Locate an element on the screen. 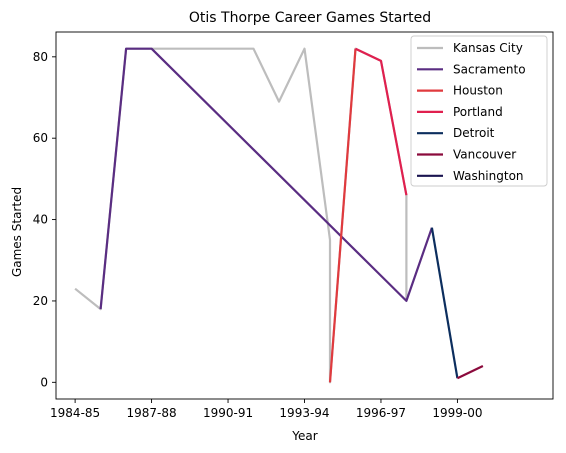 This screenshot has width=566, height=453. y-tick-label: 0 is located at coordinates (44, 382).